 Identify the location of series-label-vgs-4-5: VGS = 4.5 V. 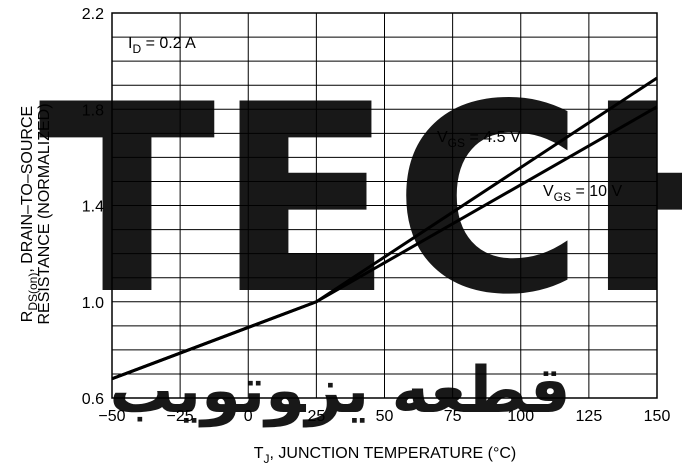
(479, 139).